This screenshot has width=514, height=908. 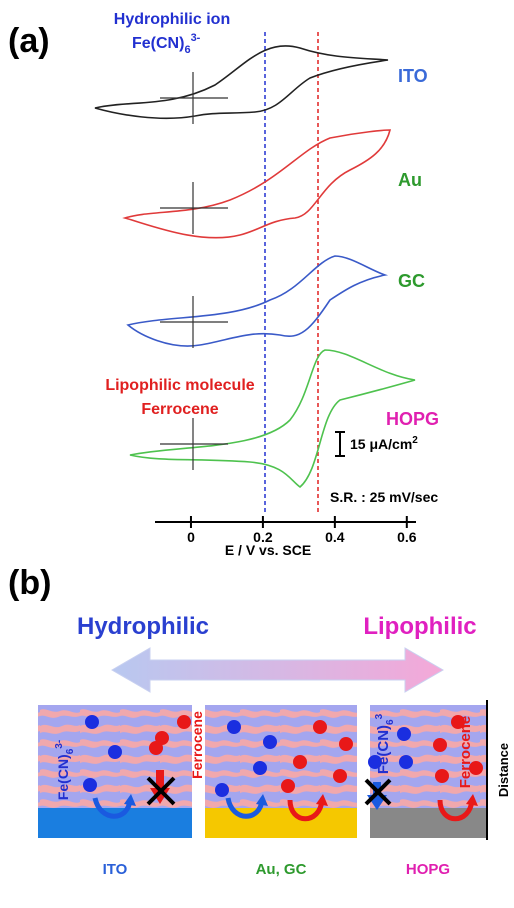 What do you see at coordinates (411, 281) in the screenshot?
I see `electrode-label: GC` at bounding box center [411, 281].